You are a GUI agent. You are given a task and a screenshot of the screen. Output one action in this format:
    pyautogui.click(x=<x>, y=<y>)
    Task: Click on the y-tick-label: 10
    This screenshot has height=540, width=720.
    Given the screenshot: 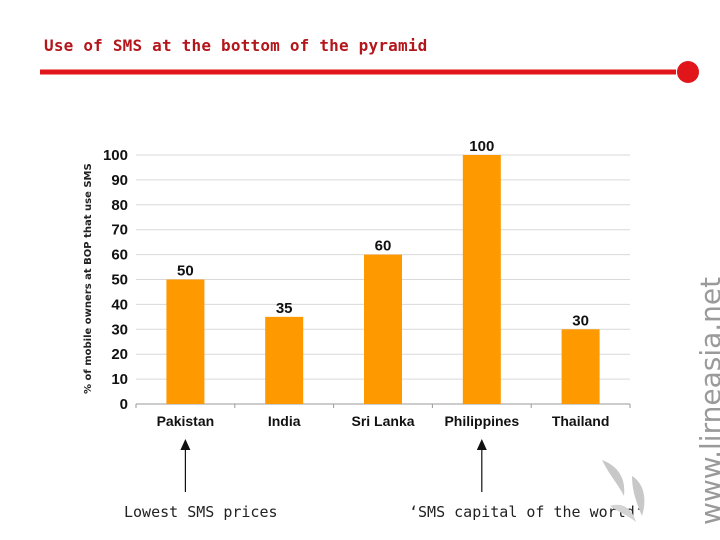 What is the action you would take?
    pyautogui.click(x=119, y=379)
    